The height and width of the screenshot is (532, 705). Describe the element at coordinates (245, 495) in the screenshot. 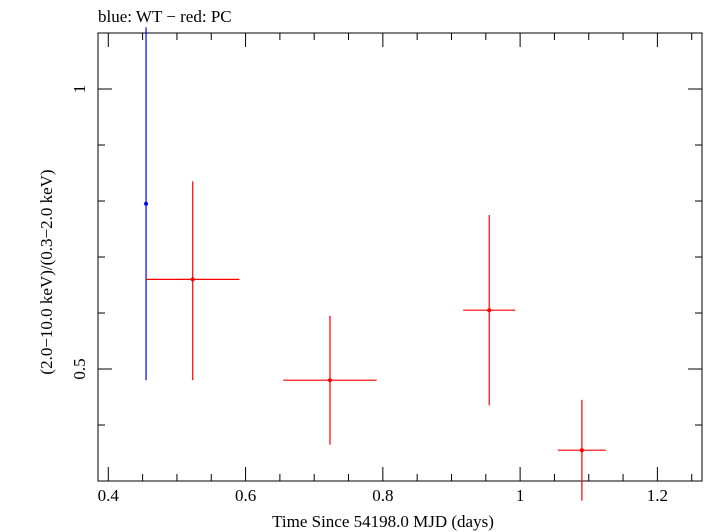

I see `x-tick-label: 0.6` at that location.